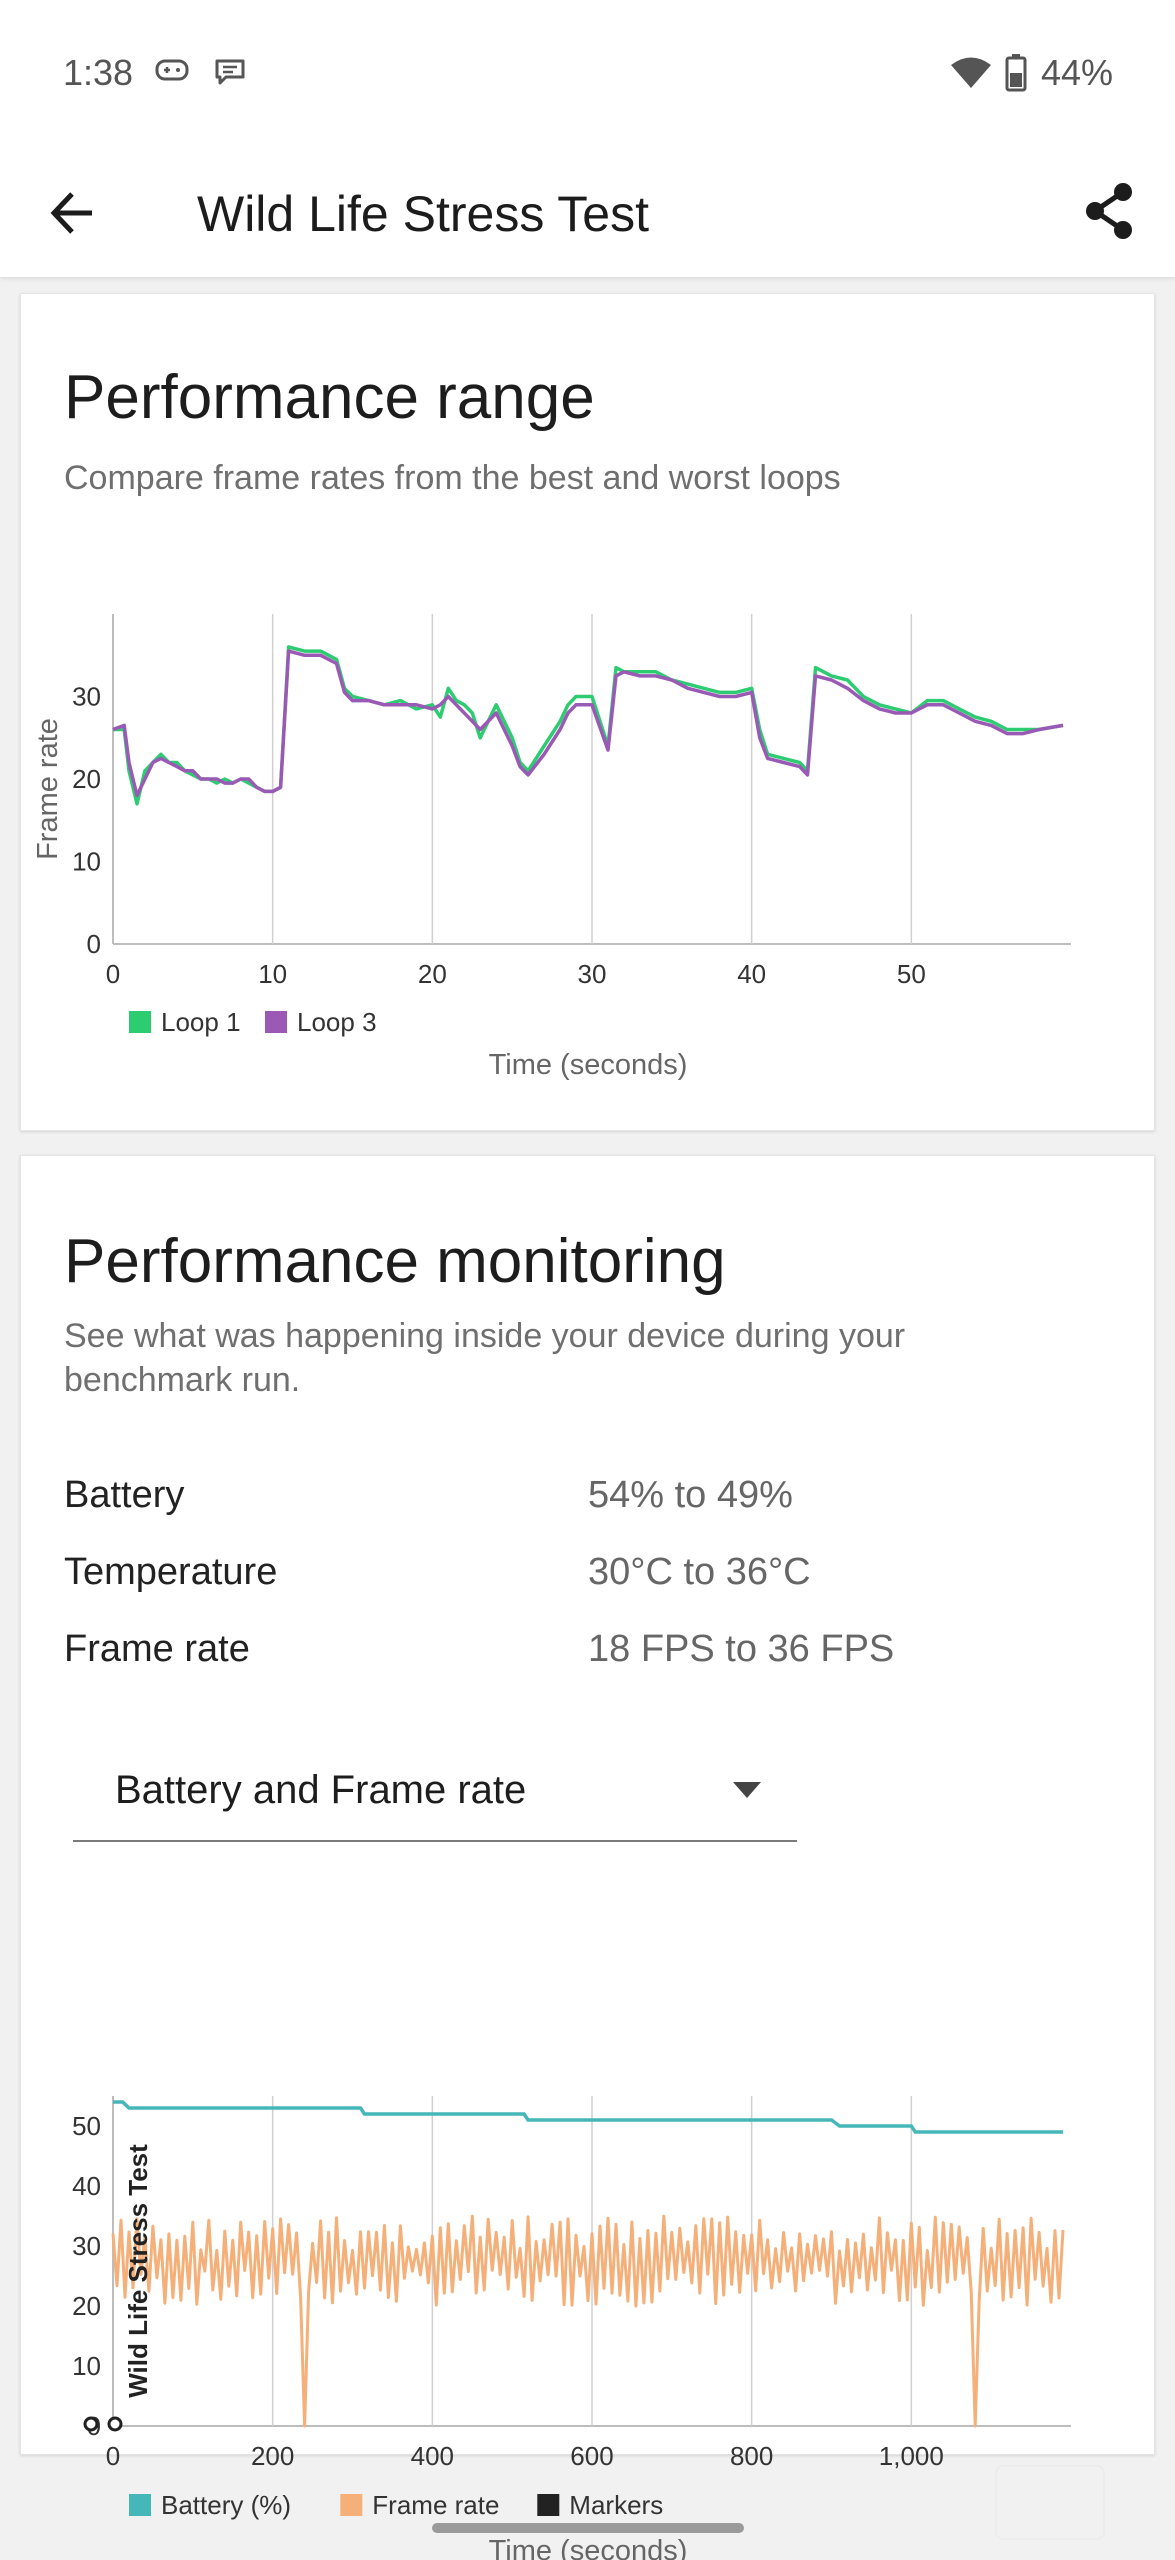 Image resolution: width=1175 pixels, height=2560 pixels. What do you see at coordinates (337, 1022) in the screenshot?
I see `legend-label: Loop 3` at bounding box center [337, 1022].